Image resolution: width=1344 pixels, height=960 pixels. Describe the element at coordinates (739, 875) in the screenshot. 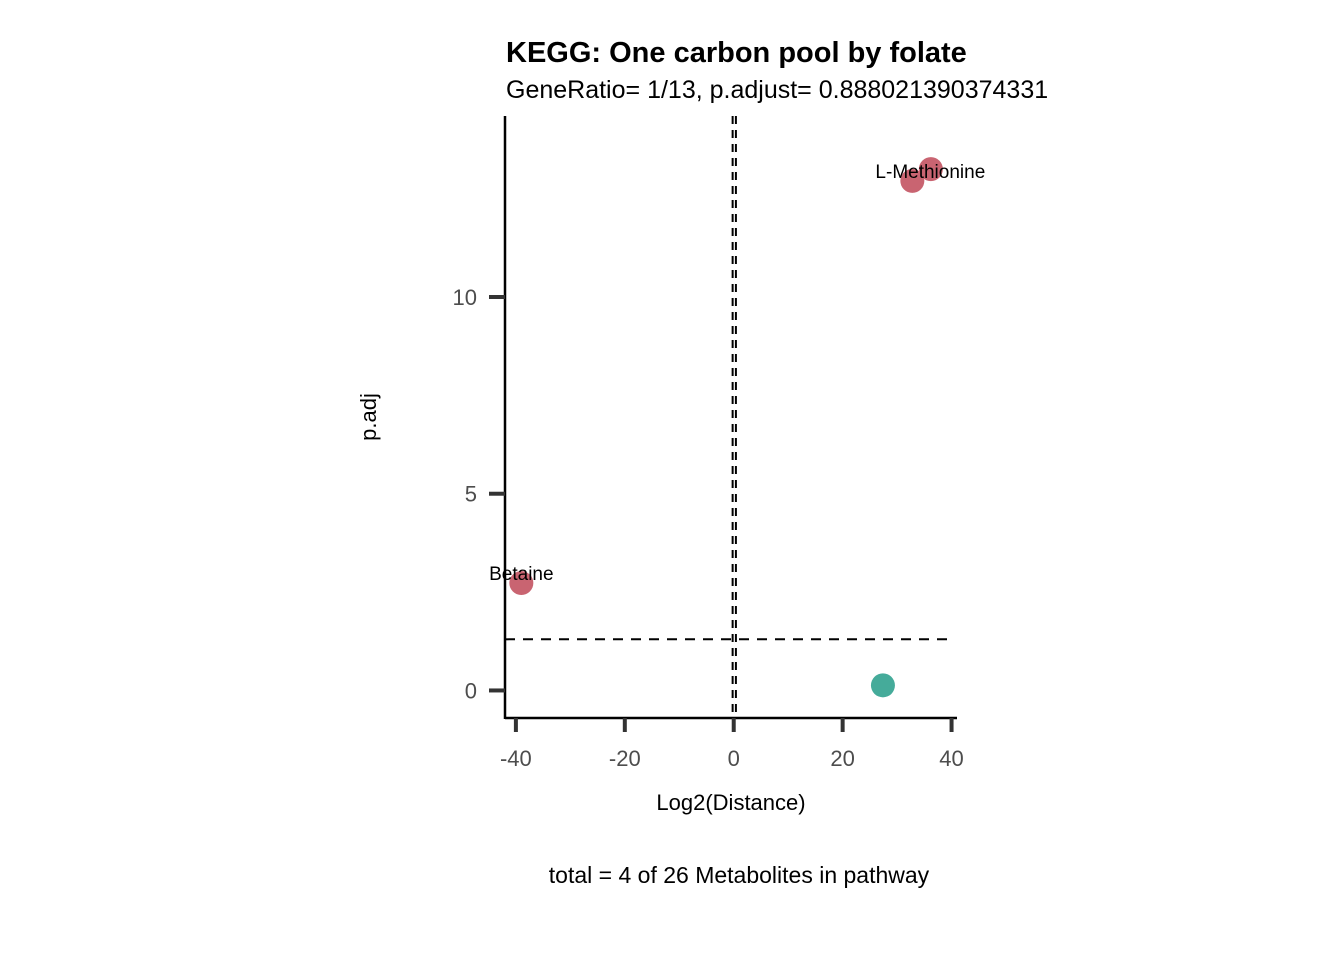

I see `chart-caption: total = 4 of 26 Metabolites in pathway` at that location.